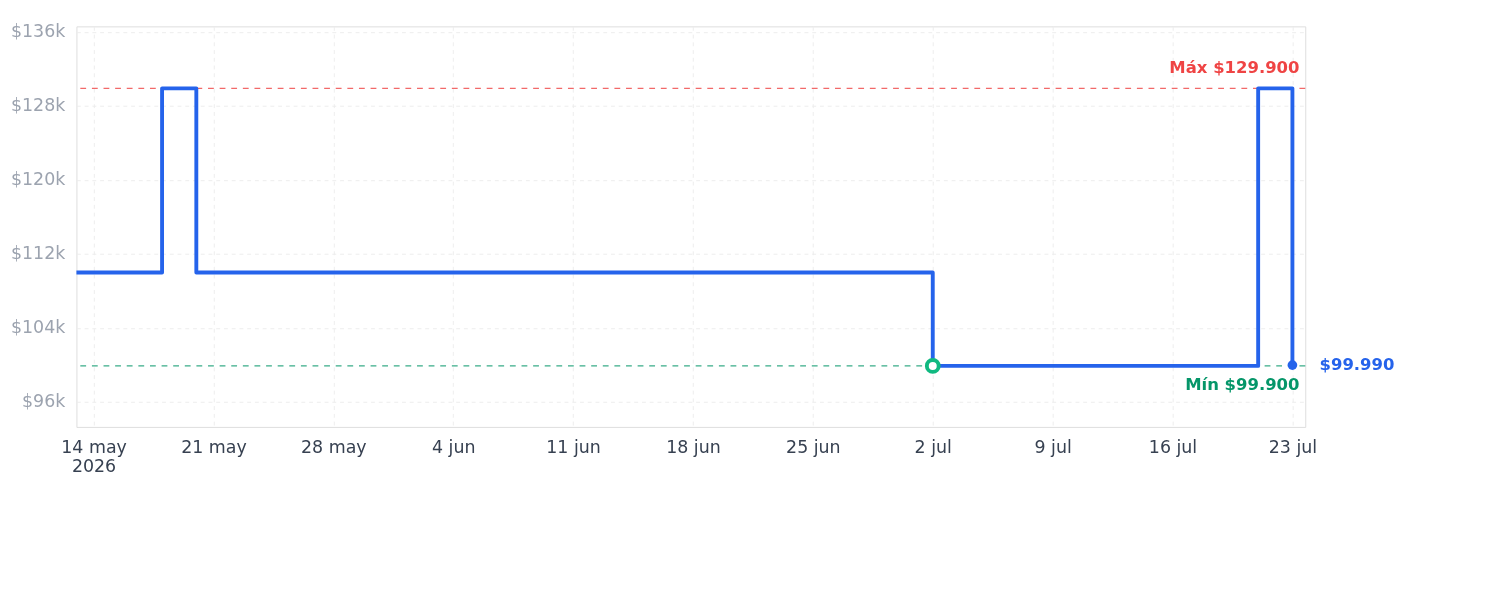 Image resolution: width=1492 pixels, height=610 pixels. Describe the element at coordinates (693, 446) in the screenshot. I see `x-tick-label: 18 jun` at that location.